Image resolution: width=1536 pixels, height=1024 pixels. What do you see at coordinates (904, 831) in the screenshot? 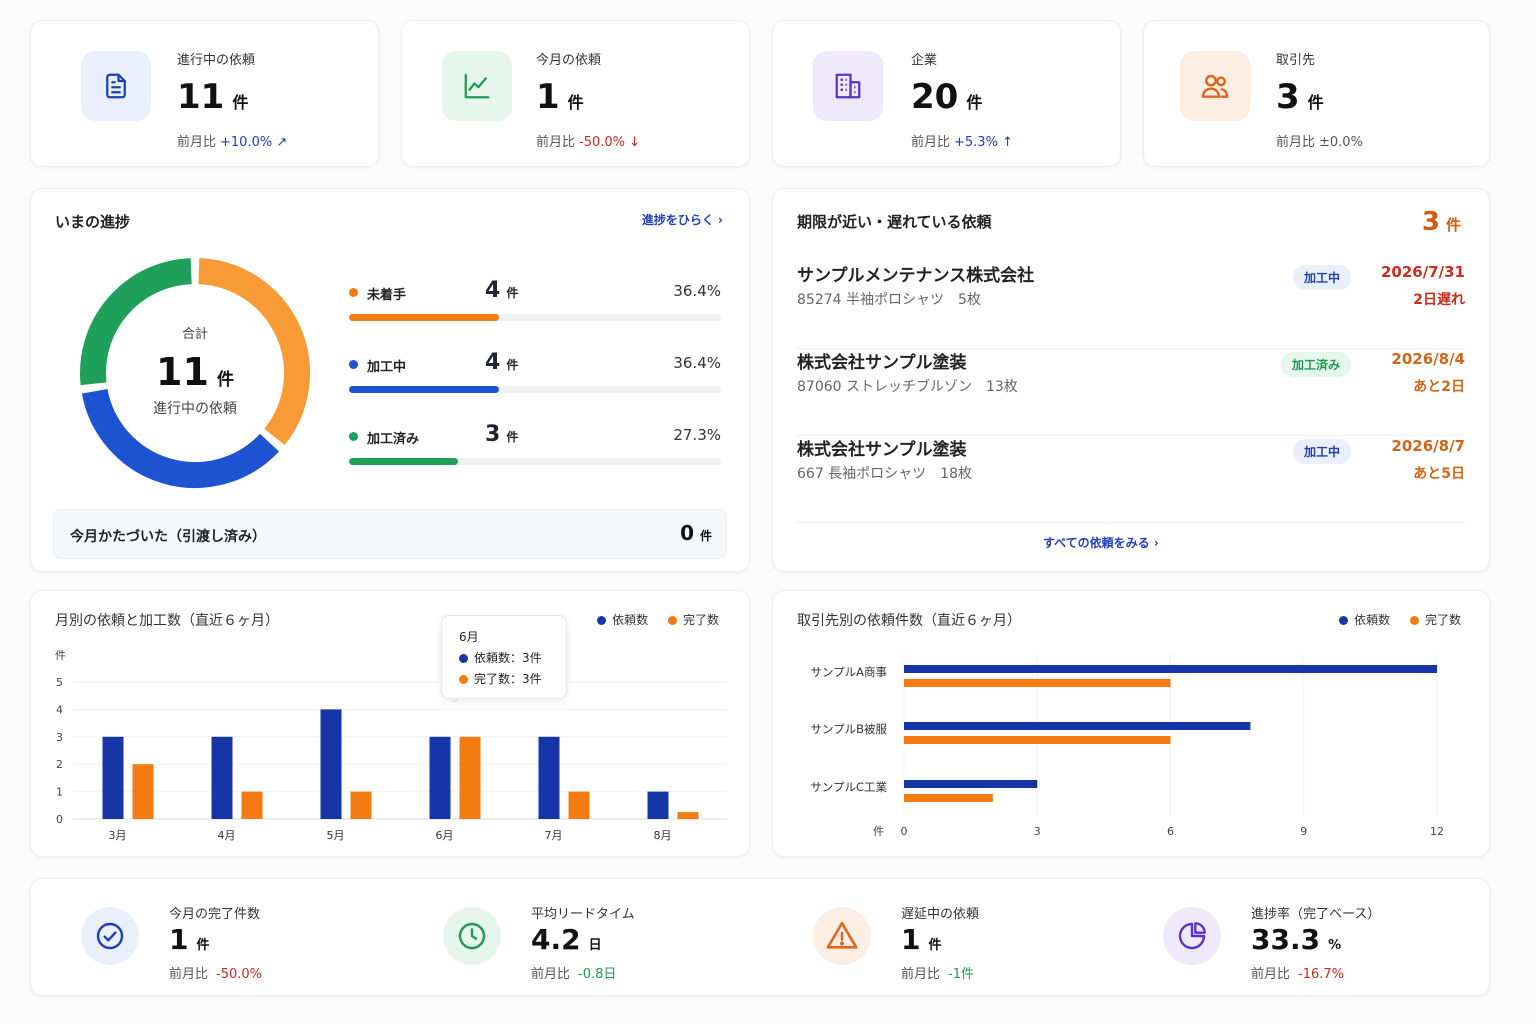
I see `x-tick-label: 0` at bounding box center [904, 831].